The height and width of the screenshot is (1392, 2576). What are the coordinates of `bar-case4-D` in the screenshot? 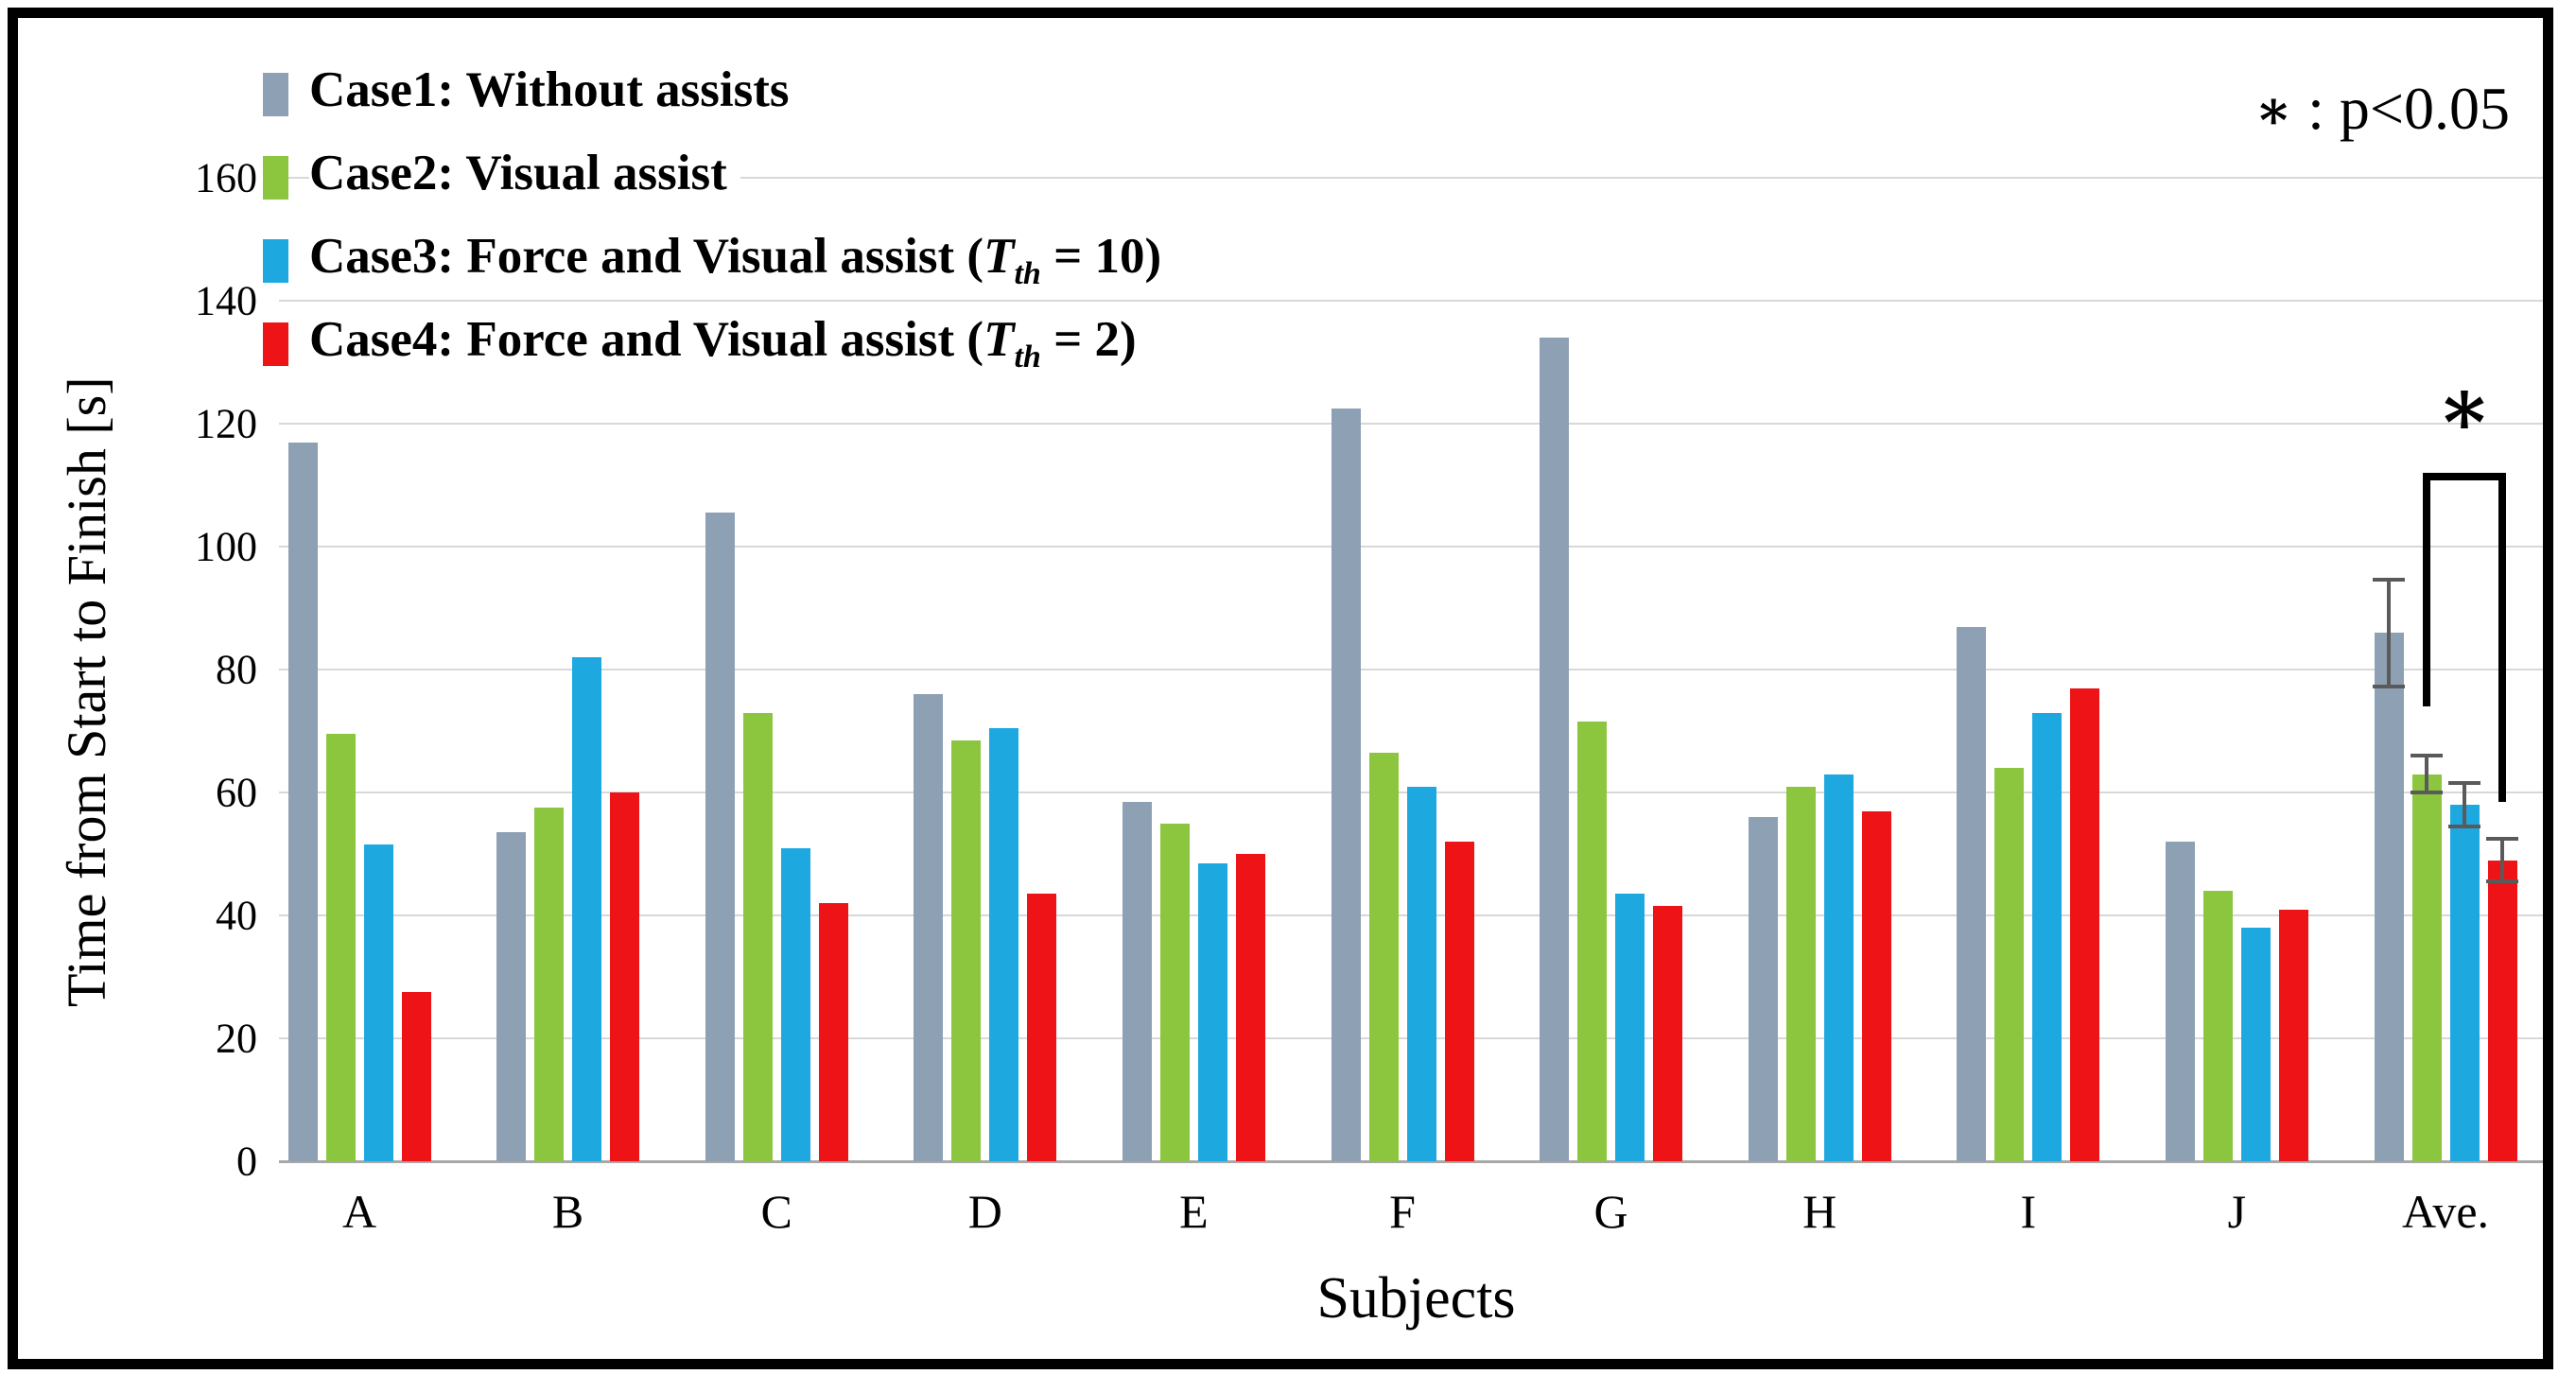 It's located at (1042, 1027).